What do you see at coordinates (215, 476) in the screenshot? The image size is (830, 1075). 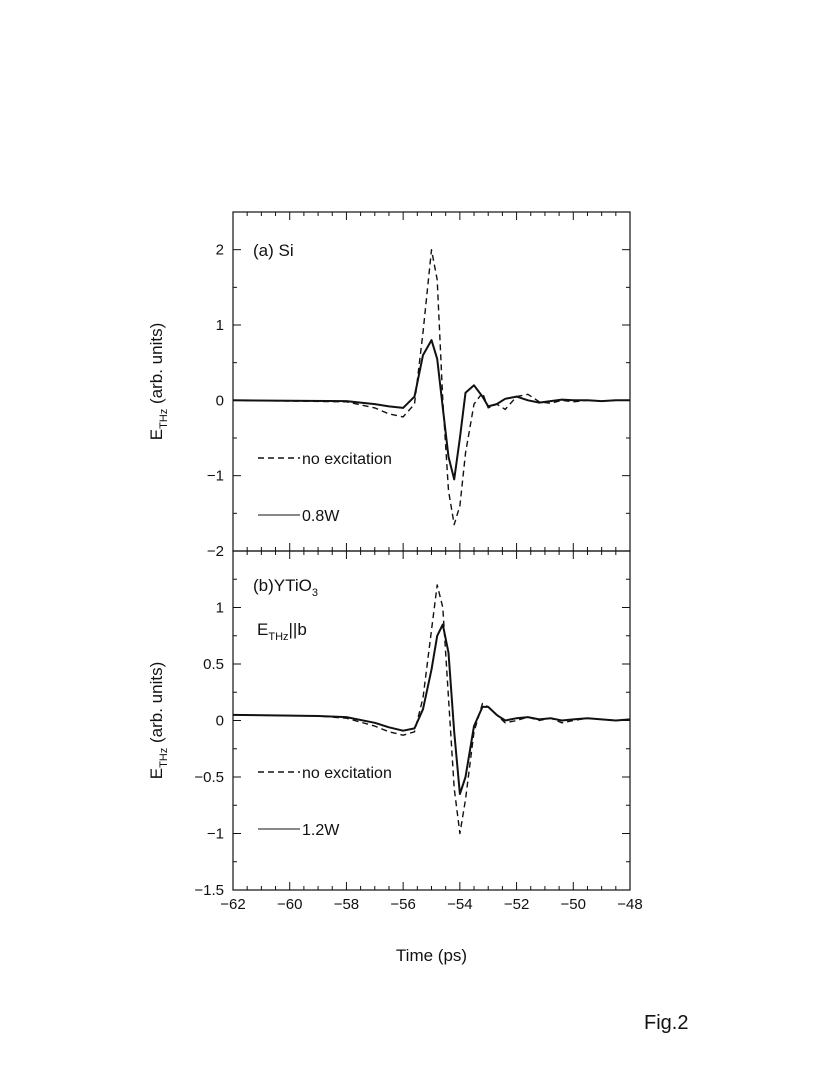 I see `y-tick-label-a: −1` at bounding box center [215, 476].